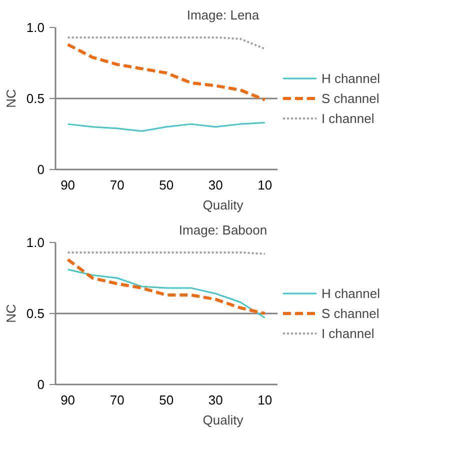 The image size is (465, 472). What do you see at coordinates (223, 230) in the screenshot?
I see `chart-title: Image: Baboon` at bounding box center [223, 230].